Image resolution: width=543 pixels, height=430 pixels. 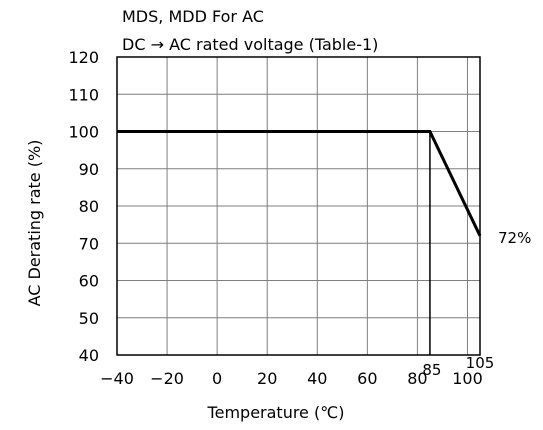 What do you see at coordinates (480, 363) in the screenshot?
I see `marker-105-label: 105` at bounding box center [480, 363].